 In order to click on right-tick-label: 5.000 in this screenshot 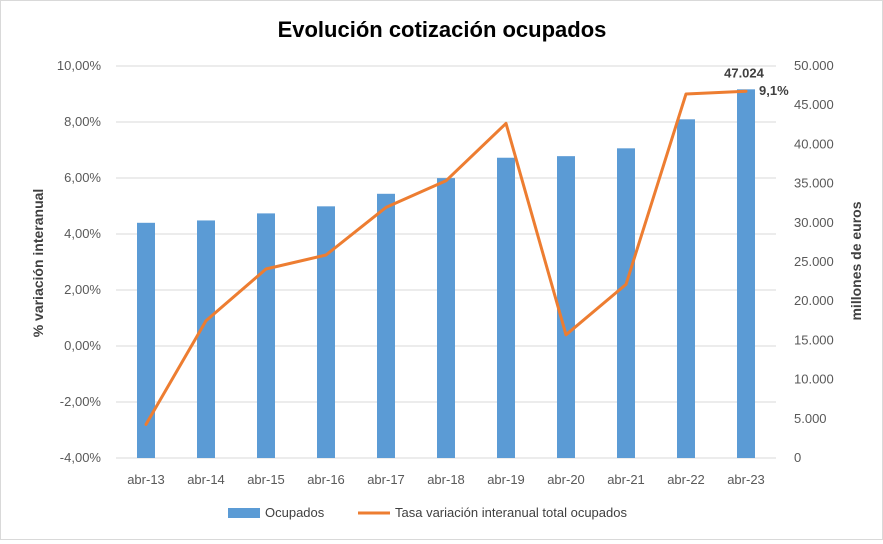, I will do `click(810, 418)`.